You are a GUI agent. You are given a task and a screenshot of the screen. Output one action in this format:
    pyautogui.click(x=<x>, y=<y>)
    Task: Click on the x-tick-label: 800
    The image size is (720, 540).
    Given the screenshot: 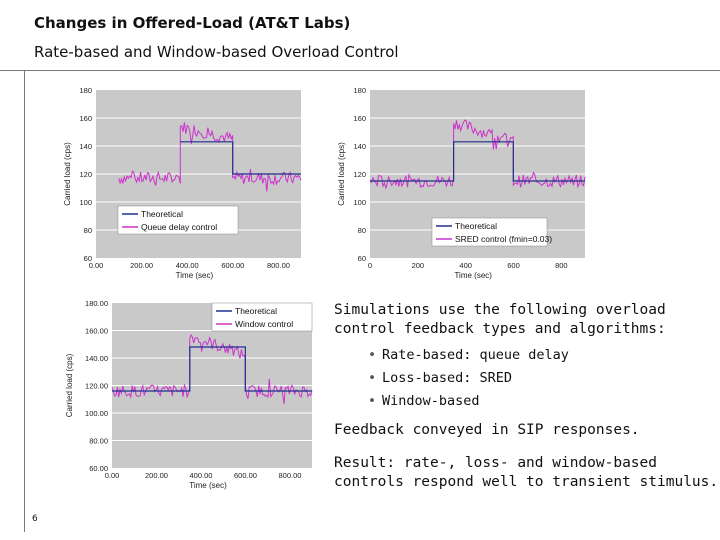 What is the action you would take?
    pyautogui.click(x=561, y=265)
    